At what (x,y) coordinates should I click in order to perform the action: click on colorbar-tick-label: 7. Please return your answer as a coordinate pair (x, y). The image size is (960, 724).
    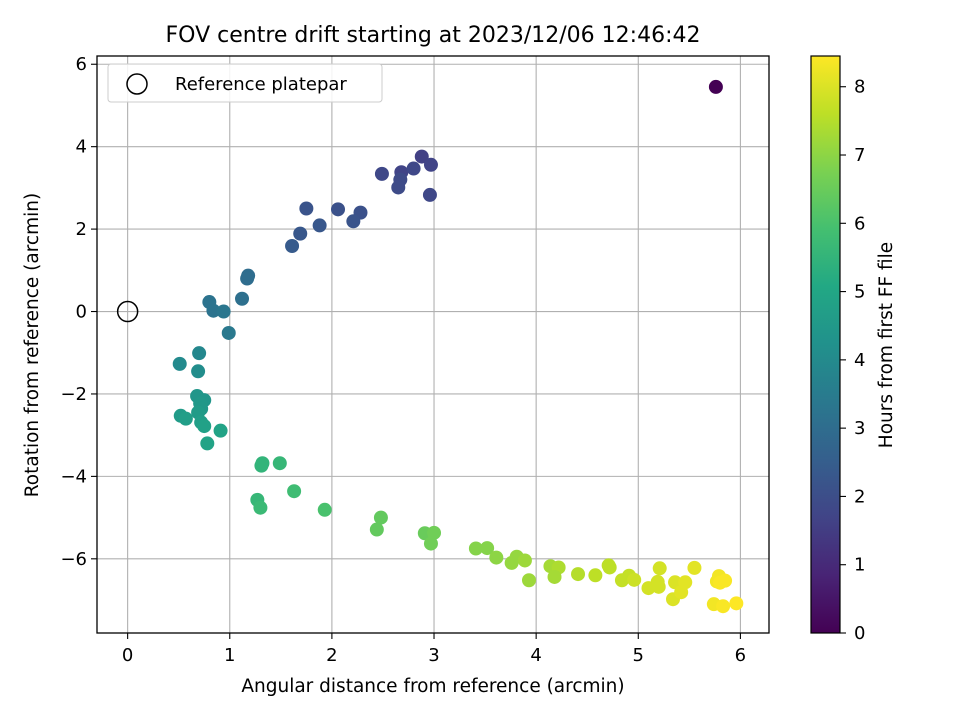
    Looking at the image, I should click on (859, 155).